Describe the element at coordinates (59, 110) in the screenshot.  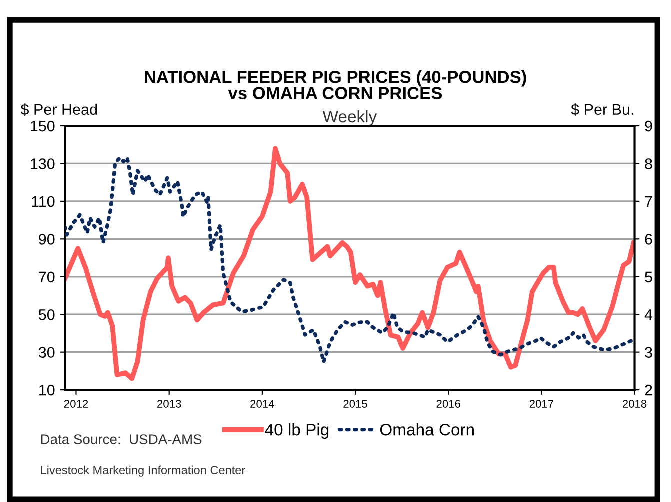
I see `y-axis-title: $ Per Head` at that location.